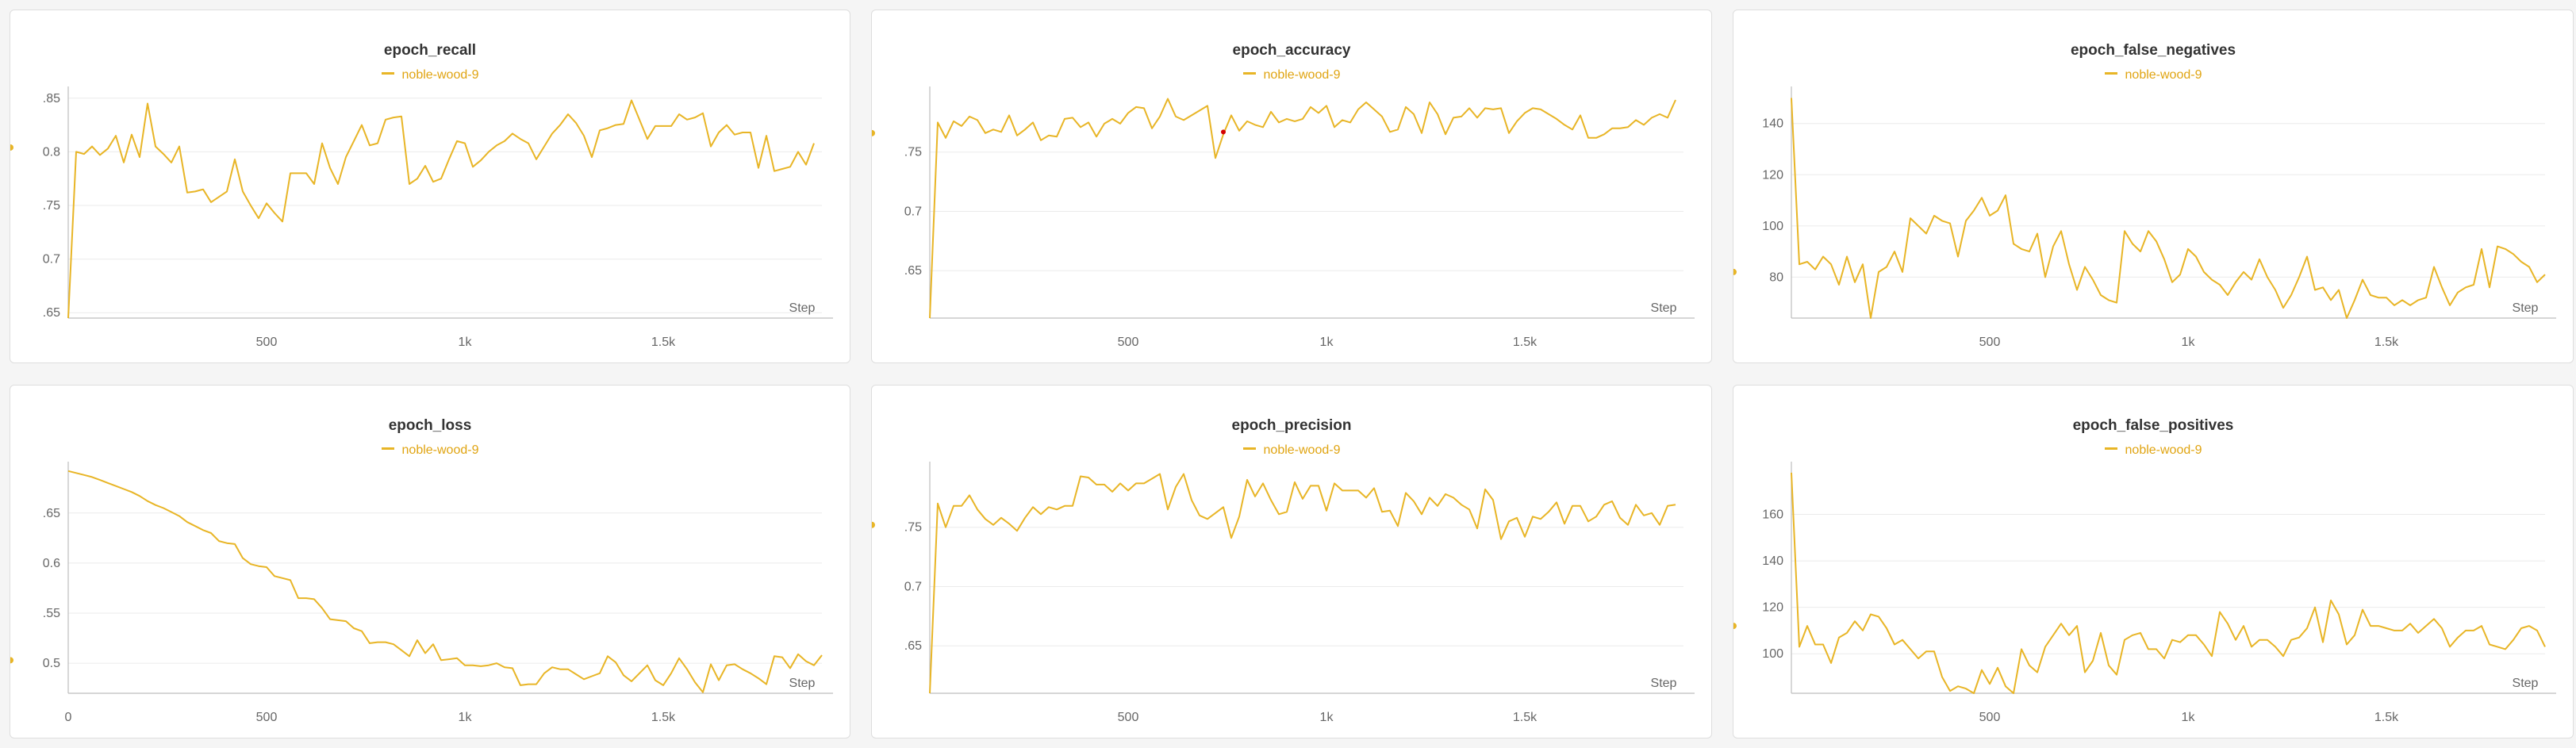 Image resolution: width=2576 pixels, height=748 pixels. I want to click on y-tick-label: 160, so click(1772, 515).